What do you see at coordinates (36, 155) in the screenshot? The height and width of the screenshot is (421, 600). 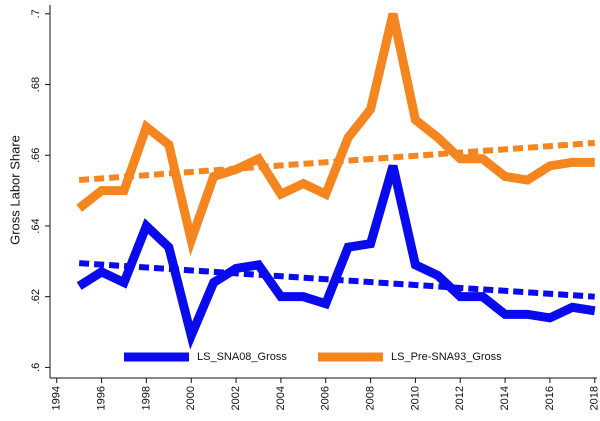 I see `y-tick-label: .66` at bounding box center [36, 155].